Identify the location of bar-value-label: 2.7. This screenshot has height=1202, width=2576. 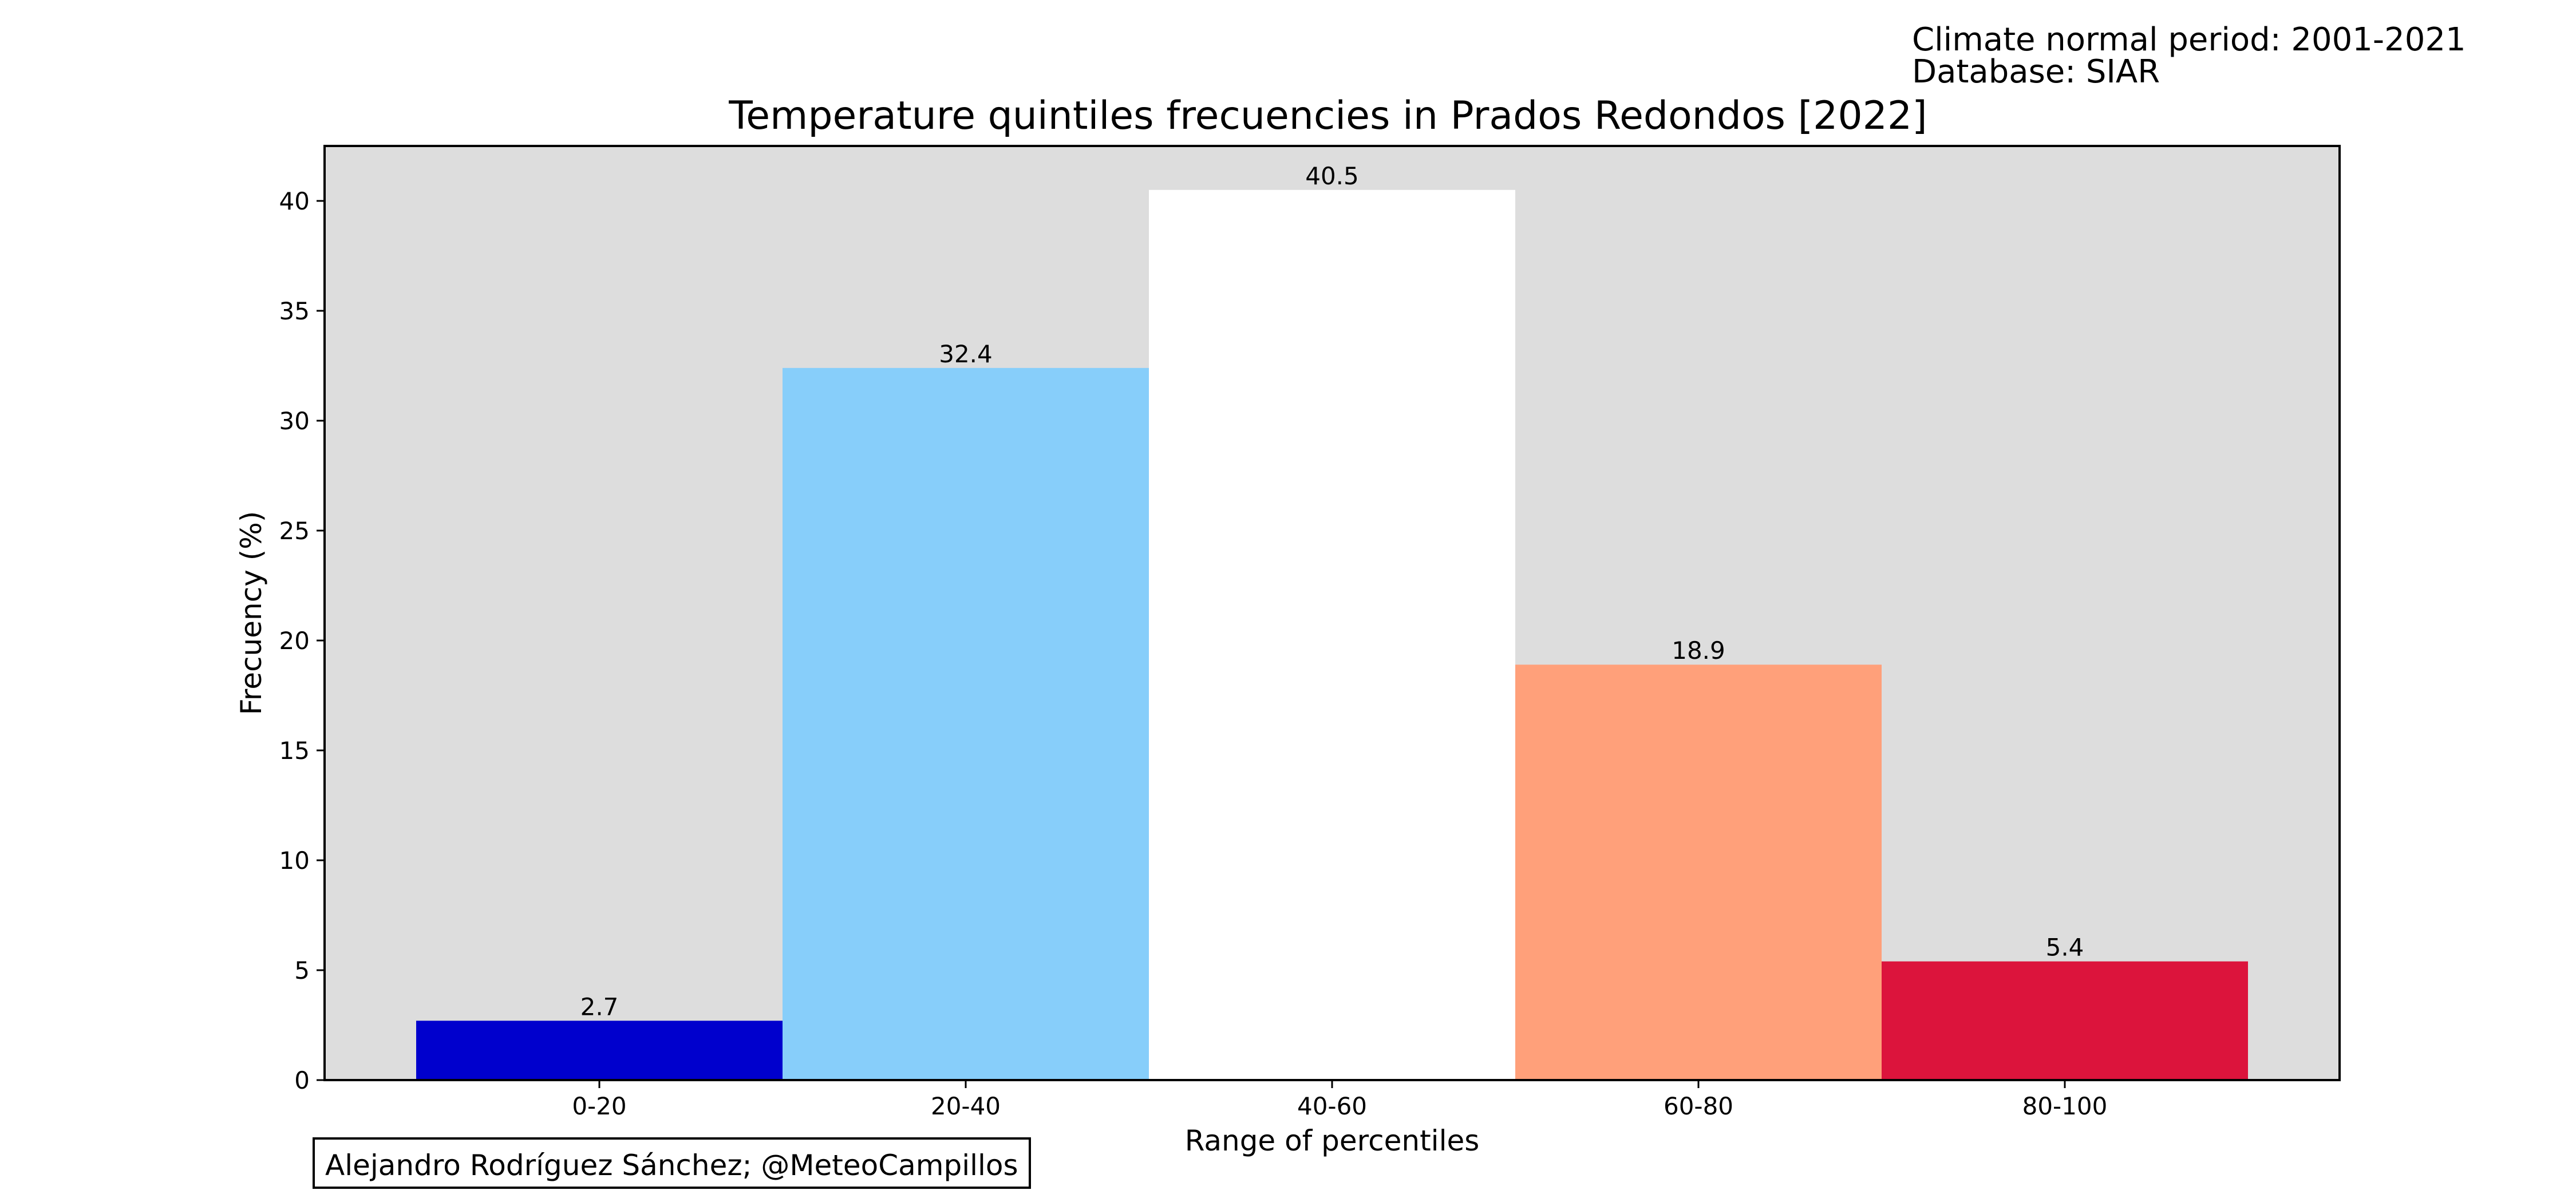
(599, 1007).